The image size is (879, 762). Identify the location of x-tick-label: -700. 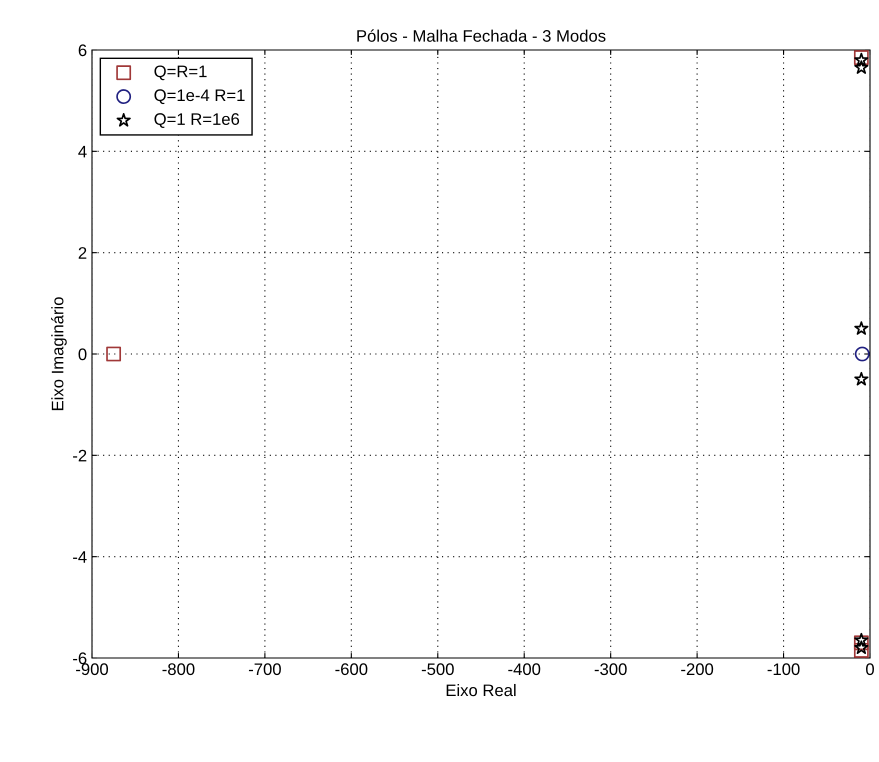
(264, 669).